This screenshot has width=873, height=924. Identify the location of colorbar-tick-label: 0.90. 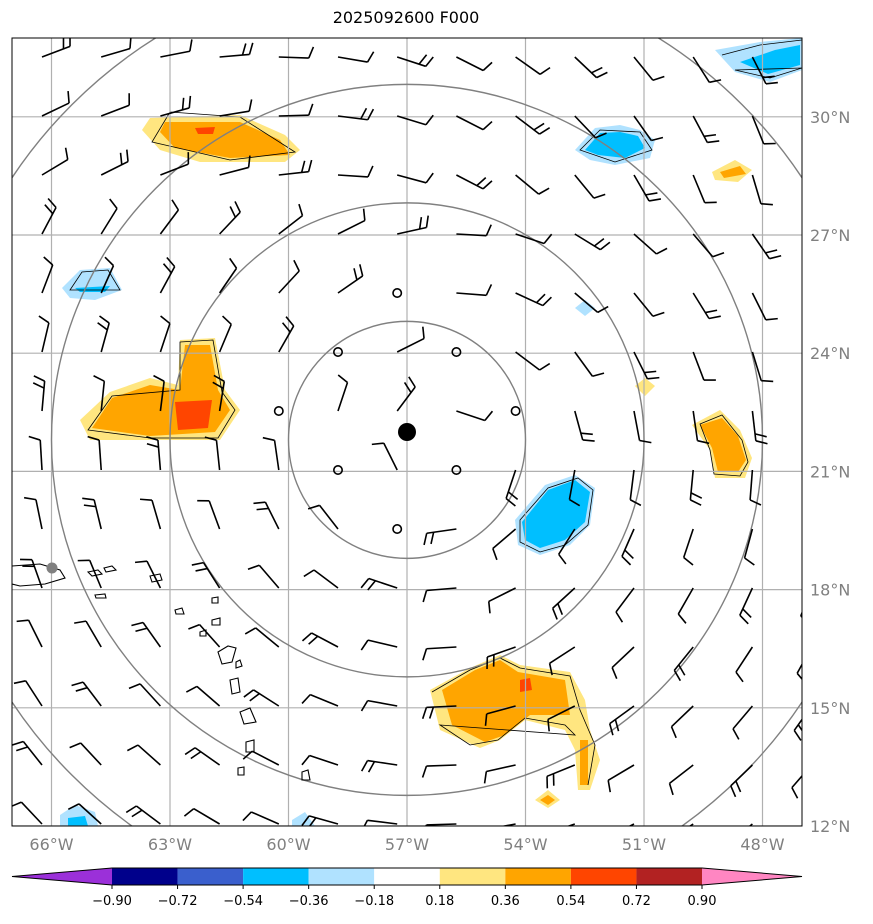
(702, 901).